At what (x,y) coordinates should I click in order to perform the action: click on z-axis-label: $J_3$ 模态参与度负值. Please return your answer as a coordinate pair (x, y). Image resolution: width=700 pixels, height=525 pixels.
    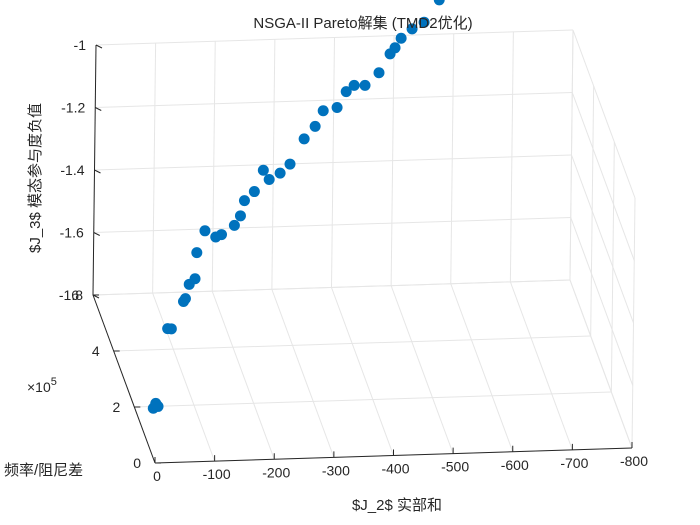
    Looking at the image, I should click on (35, 178).